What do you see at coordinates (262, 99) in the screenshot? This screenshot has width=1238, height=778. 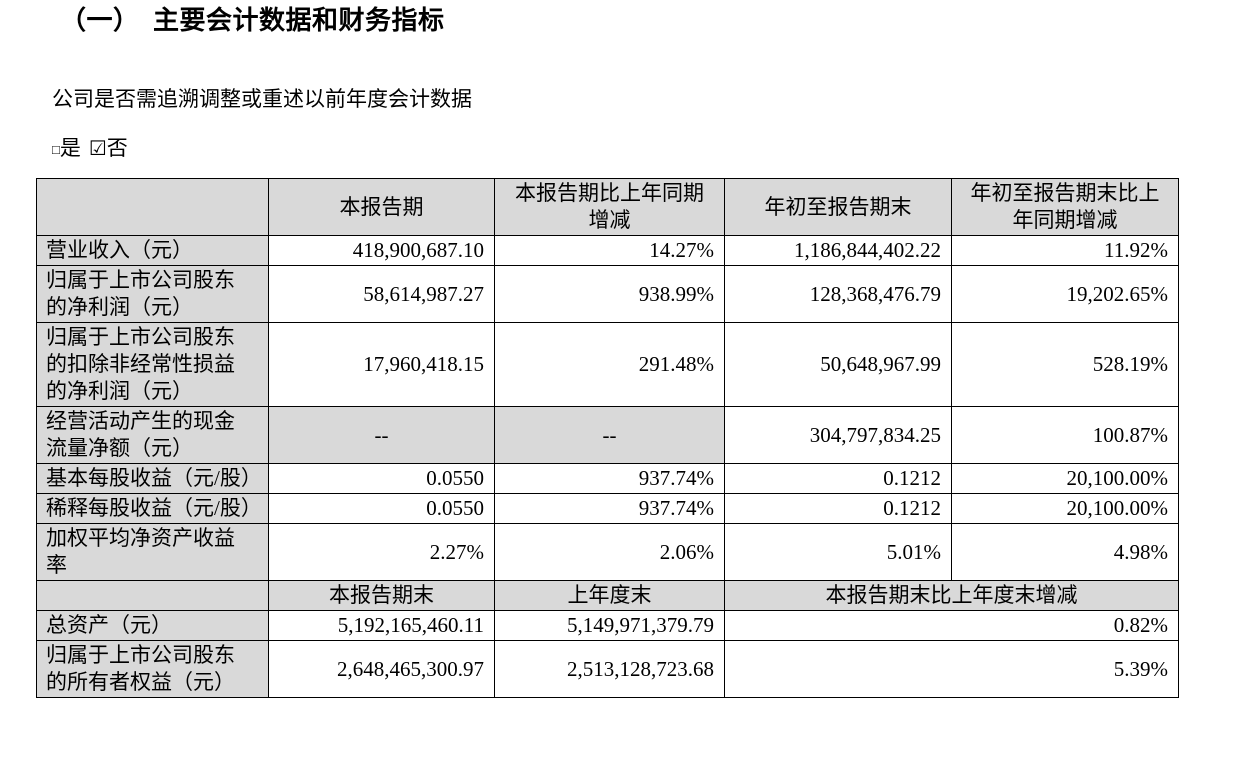 I see `restate-question-text: 公司是否需追溯调整或重述以前年度会计数据` at bounding box center [262, 99].